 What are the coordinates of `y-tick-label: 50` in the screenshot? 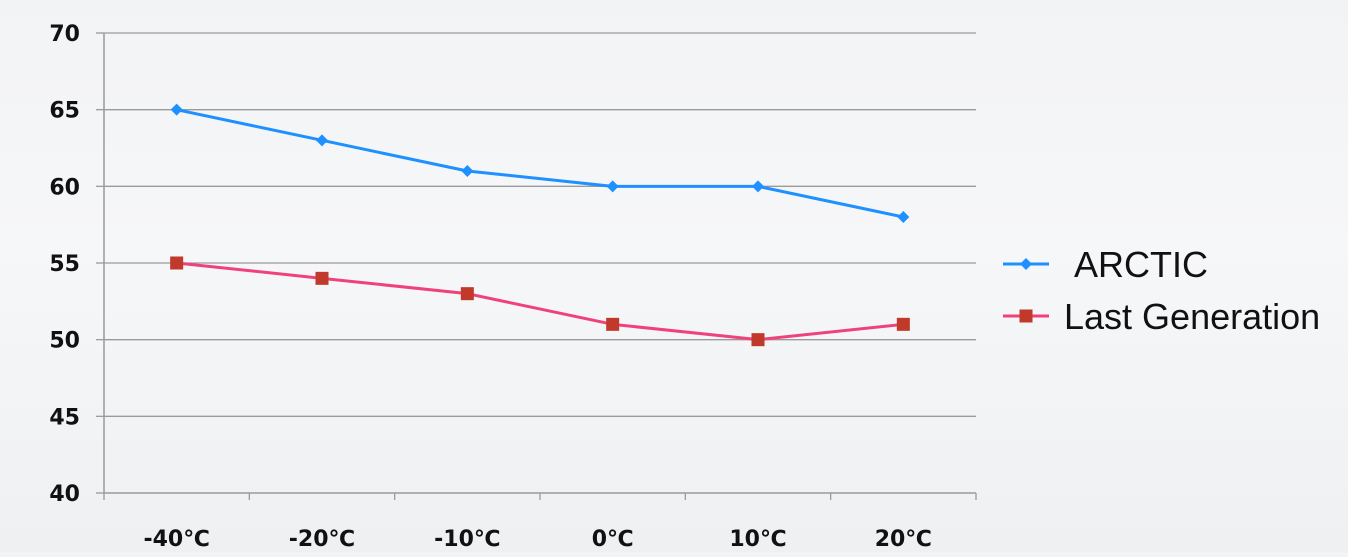 It's located at (64, 341).